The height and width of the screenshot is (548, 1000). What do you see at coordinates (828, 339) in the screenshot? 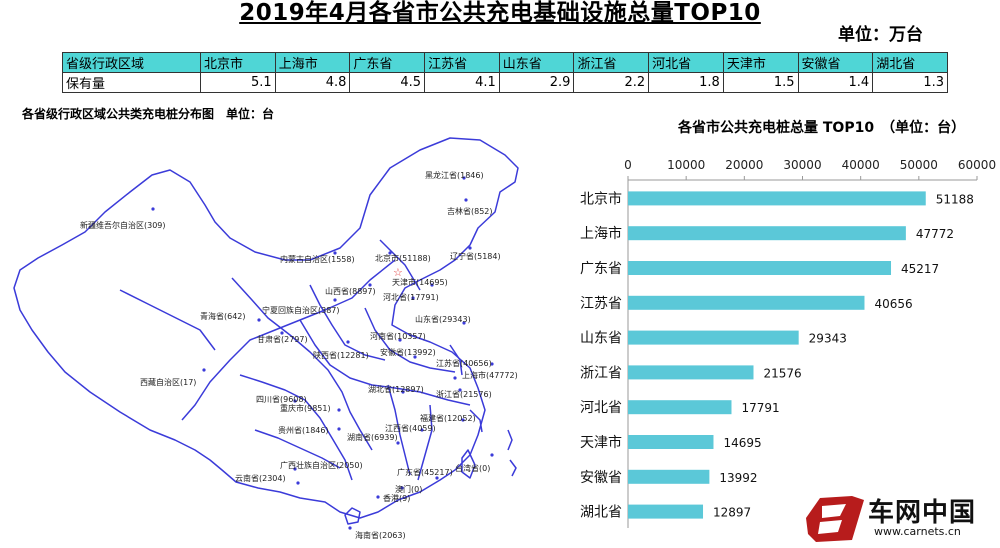
I see `bar-value-label: 29343` at bounding box center [828, 339].